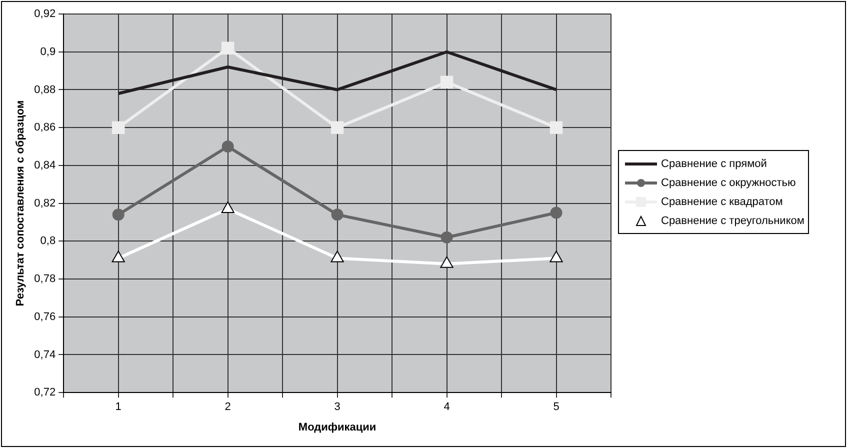 The width and height of the screenshot is (847, 448). I want to click on y-tick-label: 0,9, so click(48, 52).